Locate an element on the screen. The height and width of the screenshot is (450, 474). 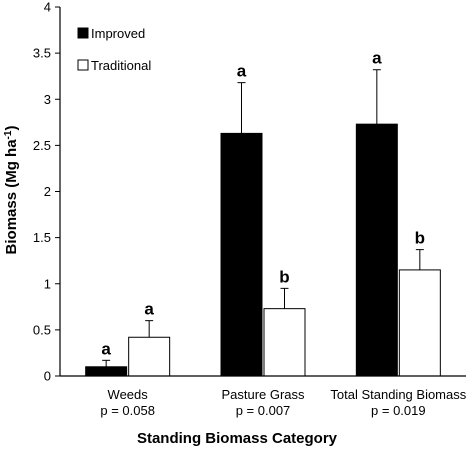
y-tick-label: 2.5 is located at coordinates (42, 145).